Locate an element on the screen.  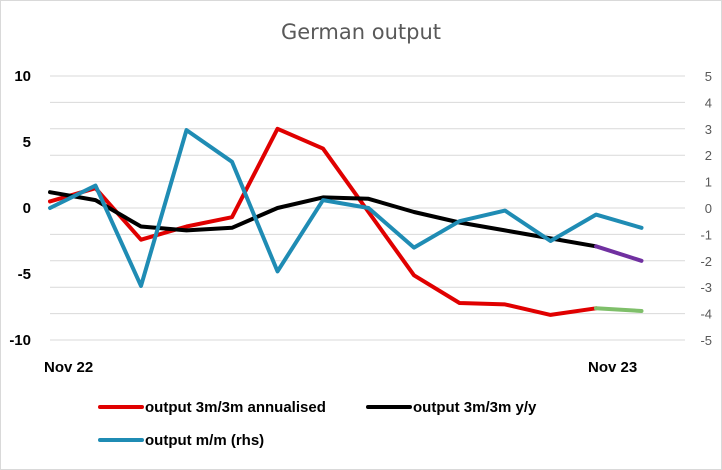
right-tick-label: 1 is located at coordinates (708, 182).